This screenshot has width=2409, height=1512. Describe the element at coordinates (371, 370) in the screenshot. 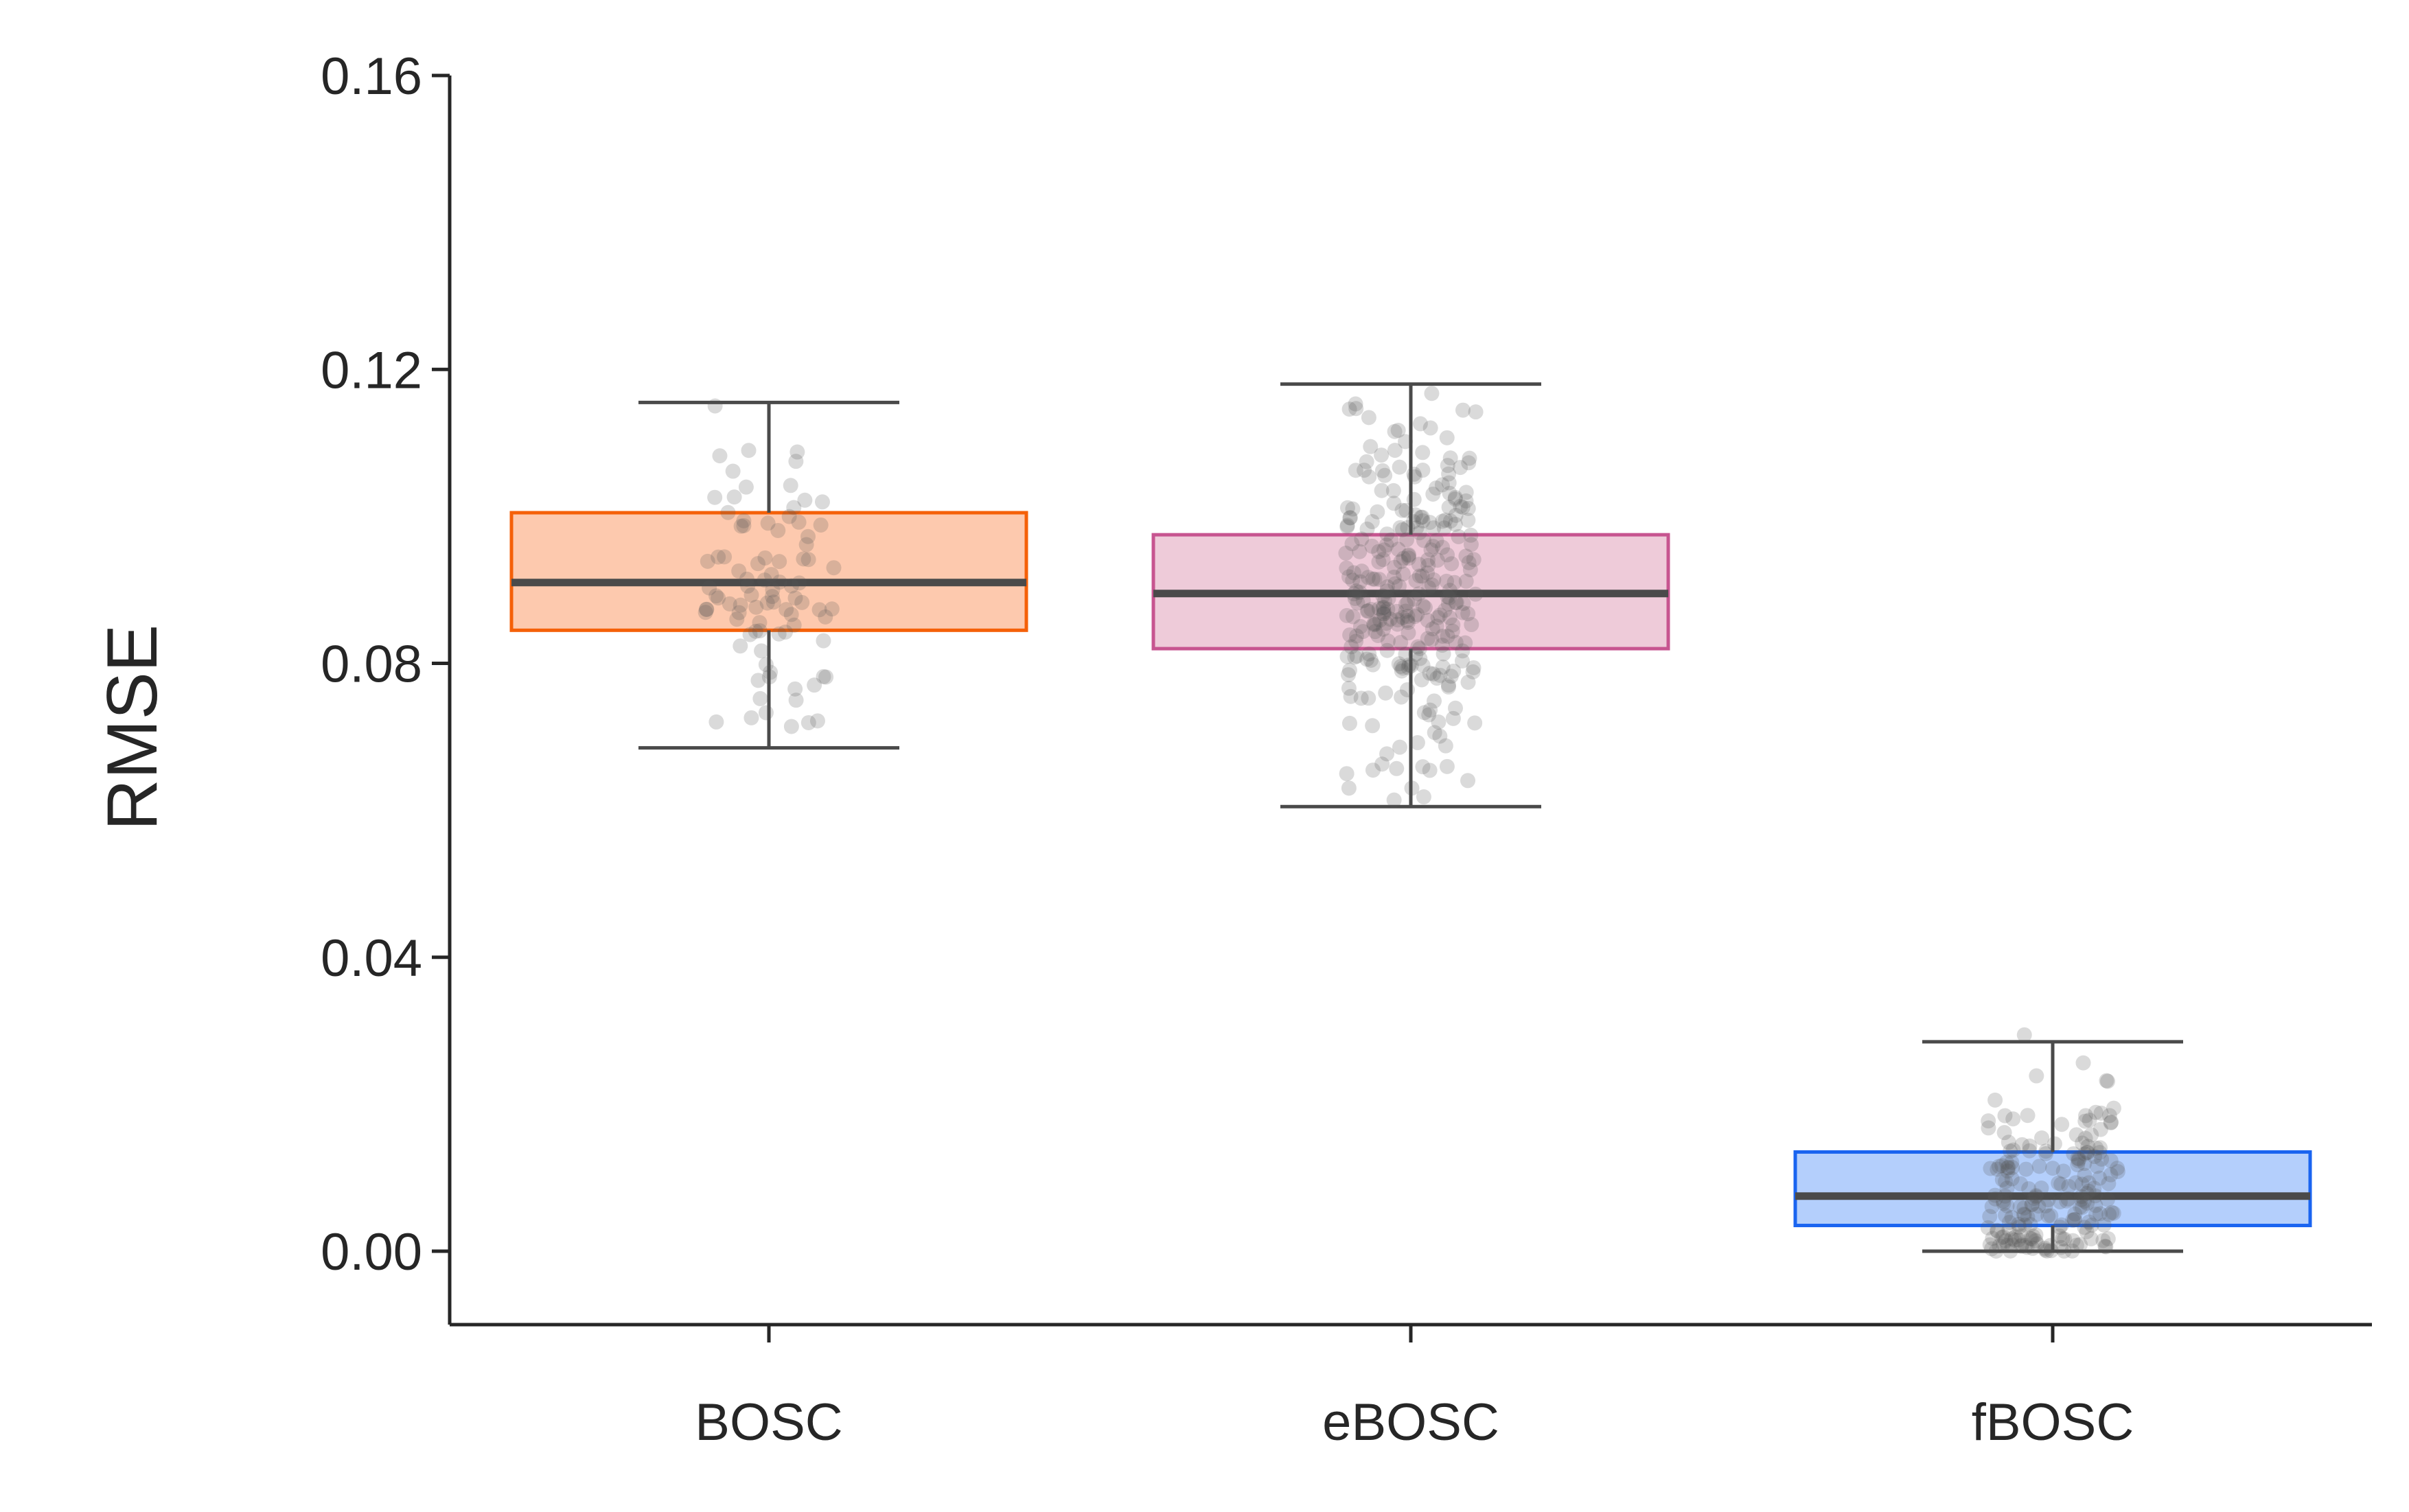

I see `y-tick-label: 0.12` at that location.